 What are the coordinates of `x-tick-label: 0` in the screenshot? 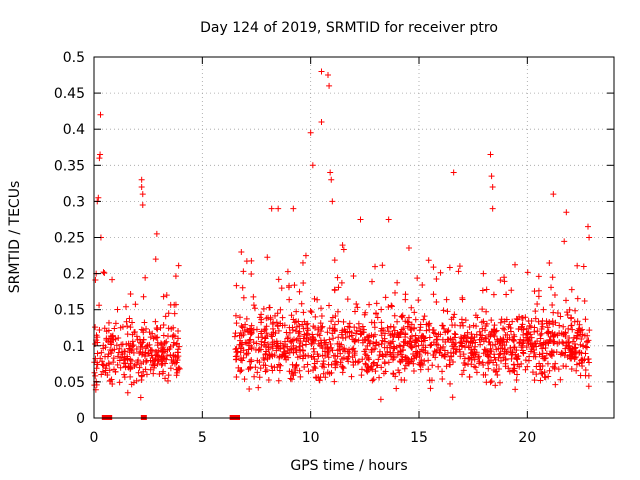 It's located at (94, 438).